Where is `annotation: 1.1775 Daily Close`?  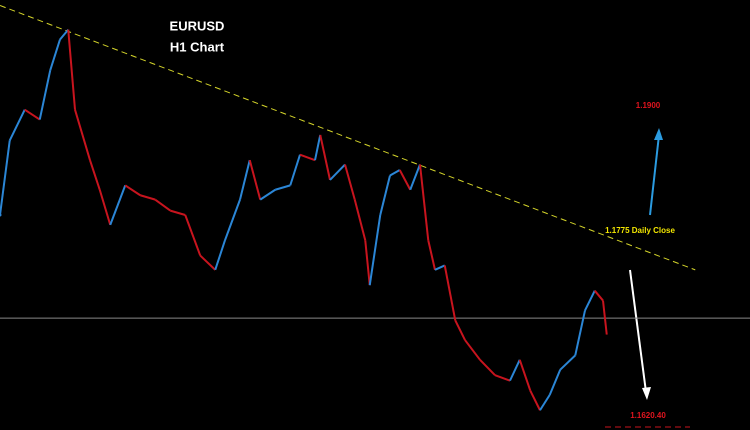
annotation: 1.1775 Daily Close is located at coordinates (640, 230).